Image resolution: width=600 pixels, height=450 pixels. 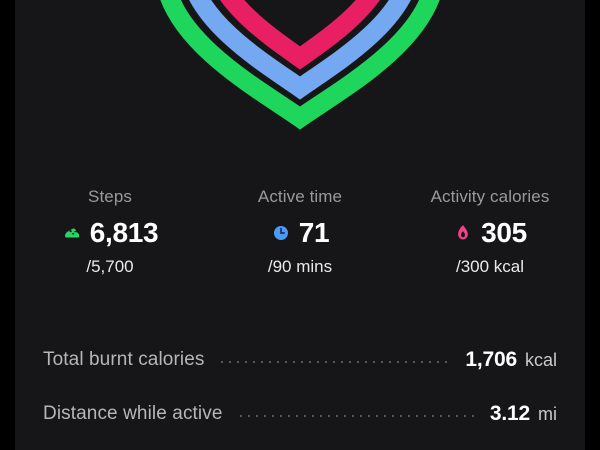 What do you see at coordinates (280, 233) in the screenshot?
I see `clock-icon` at bounding box center [280, 233].